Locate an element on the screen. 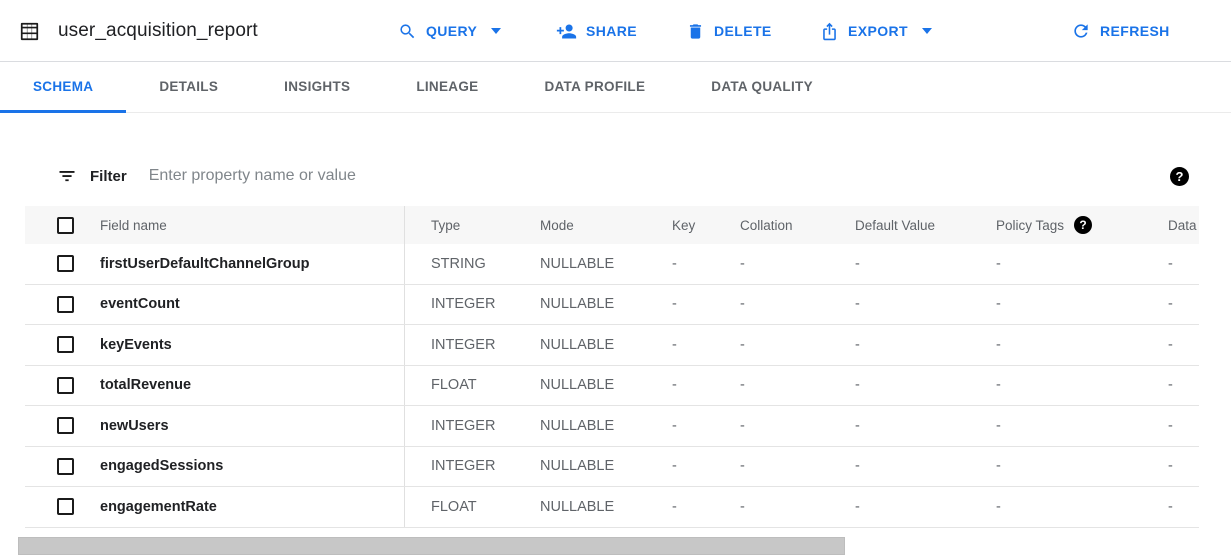 The height and width of the screenshot is (555, 1231). table-row: eventCount INTEGER NULLABLE - - - - - is located at coordinates (612, 304).